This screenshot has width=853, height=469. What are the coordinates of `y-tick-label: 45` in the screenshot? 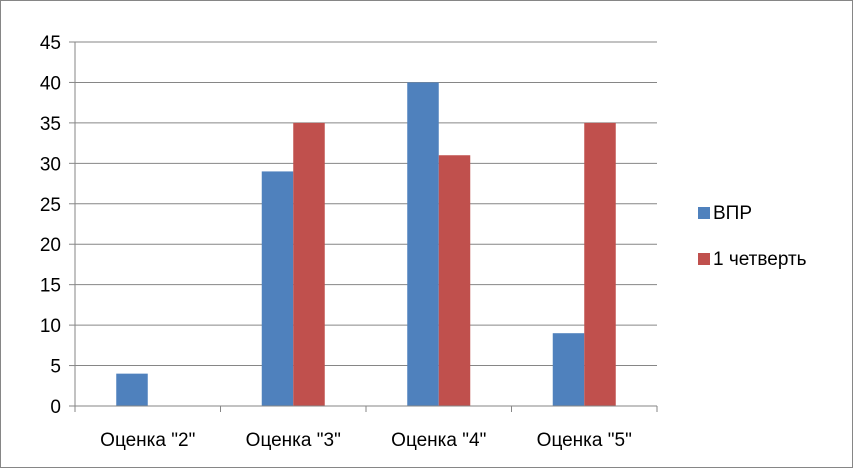 It's located at (50, 43).